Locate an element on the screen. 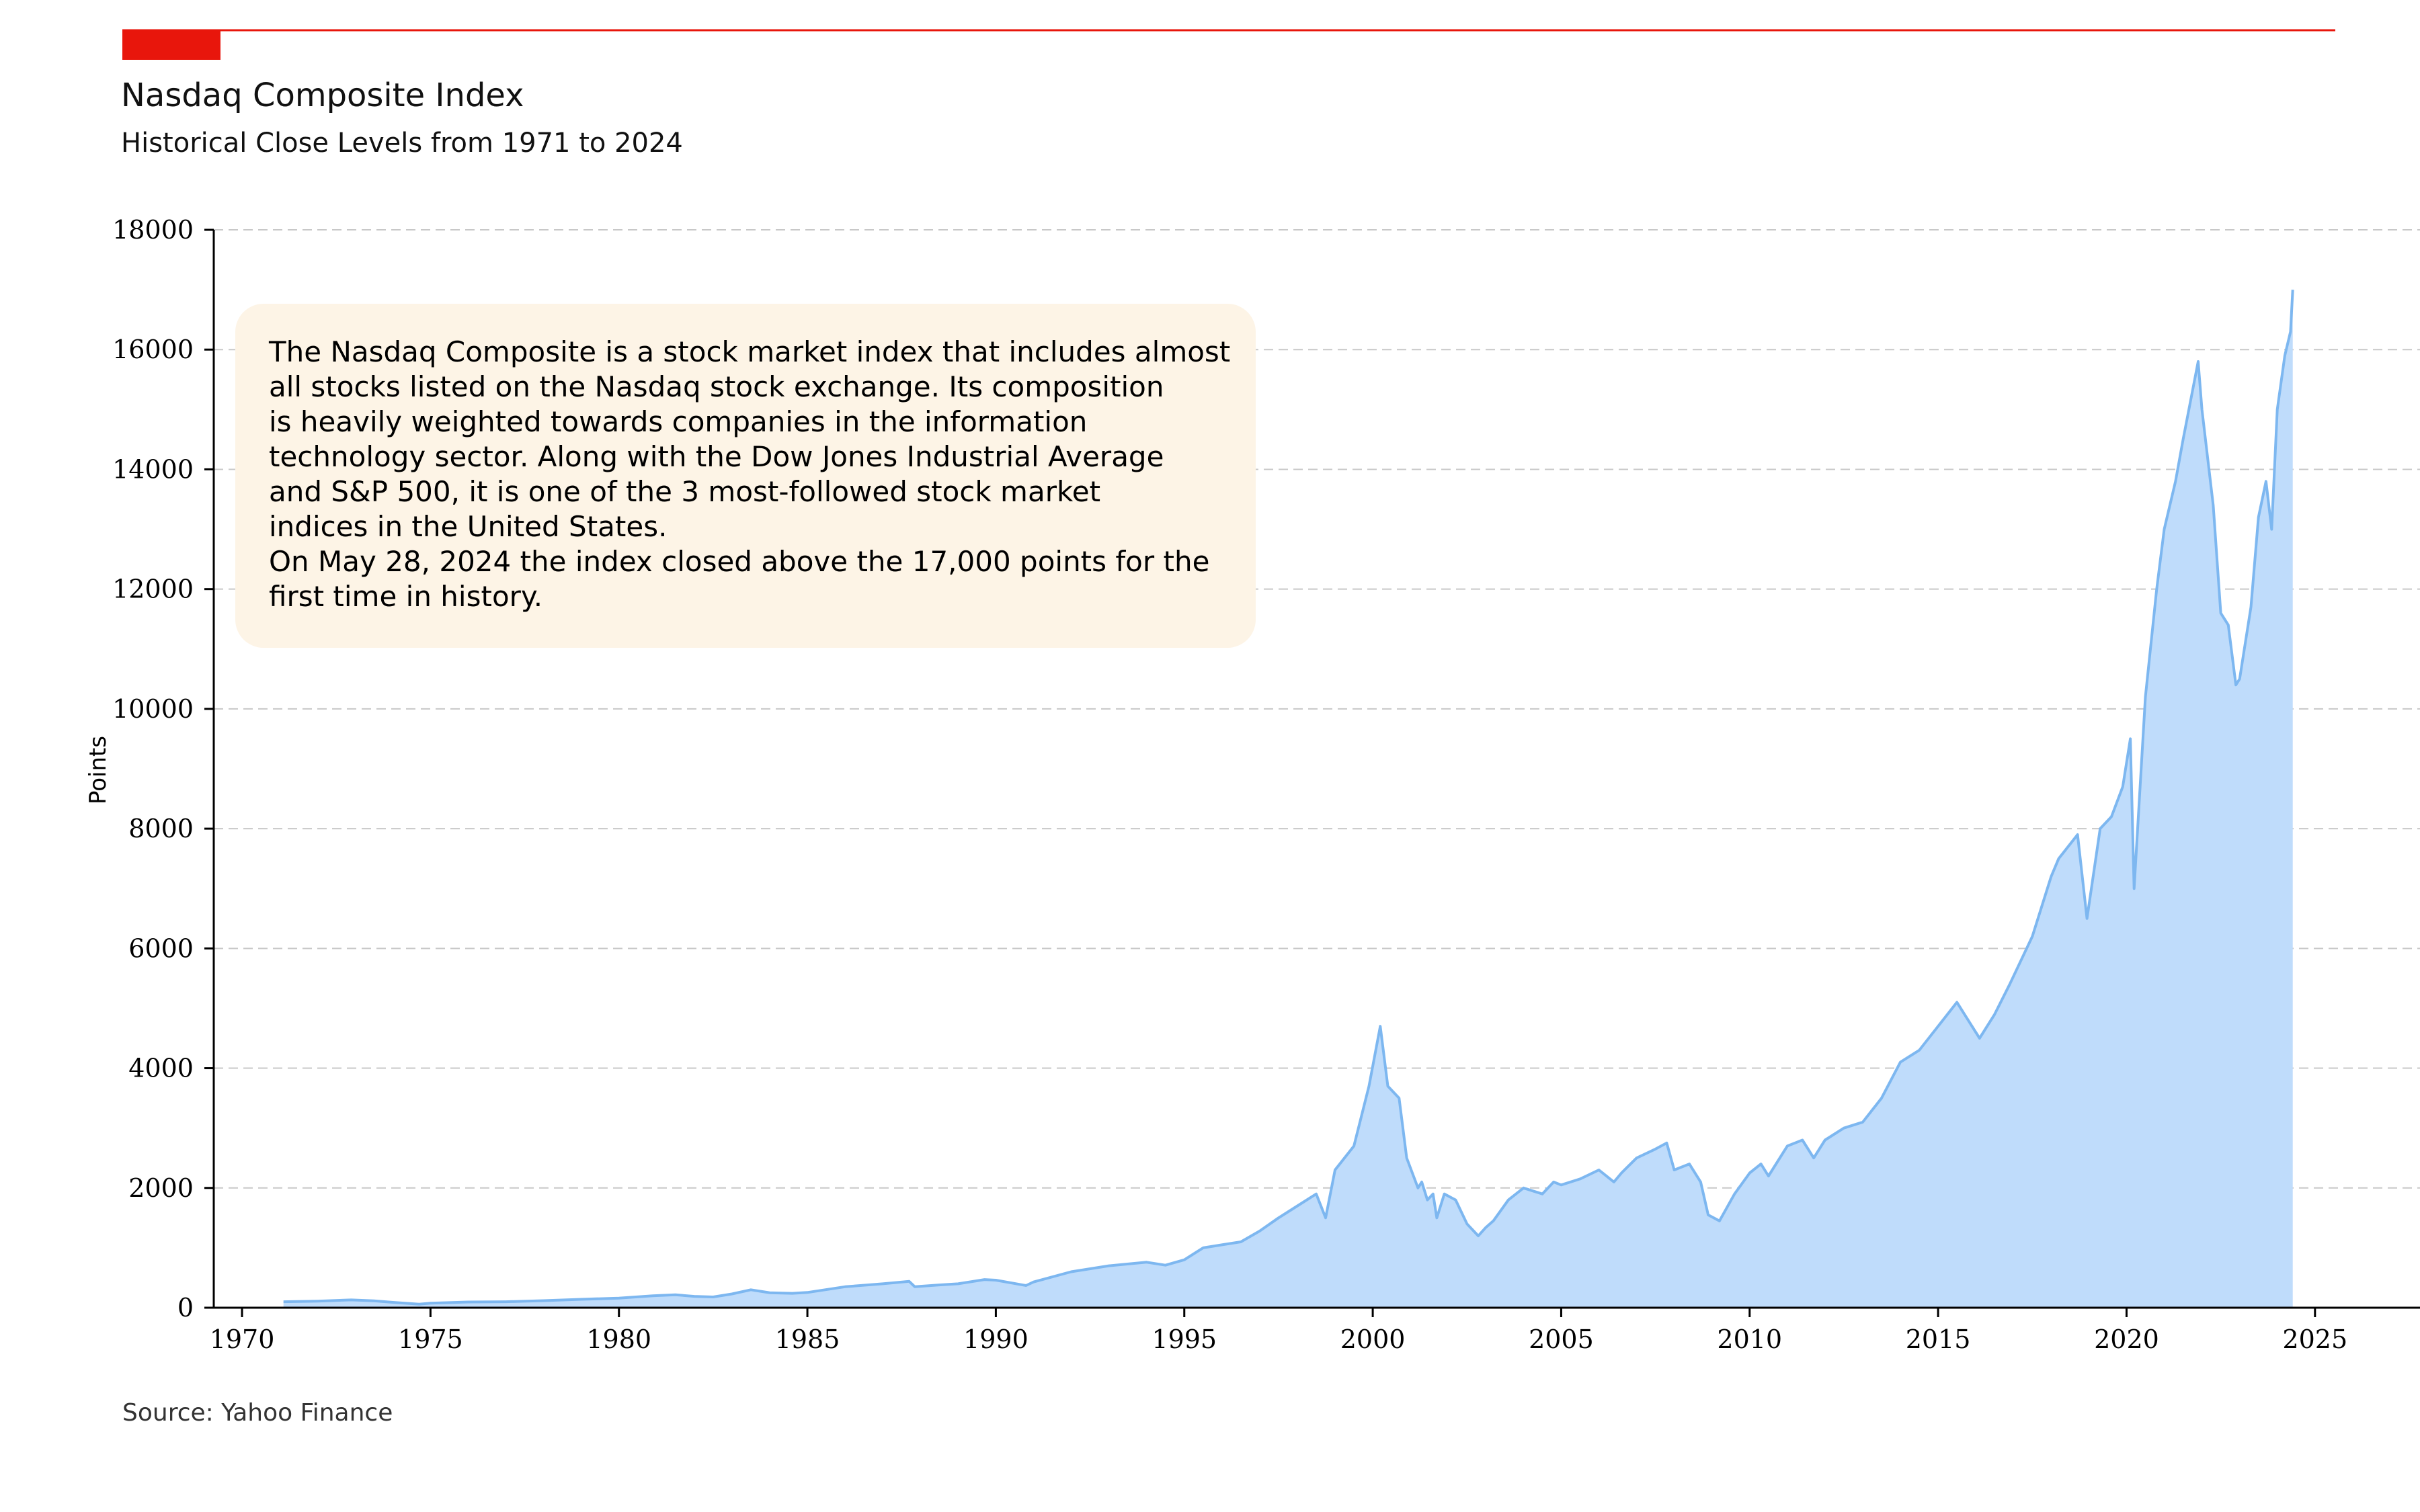  x-tick-label: 2015 is located at coordinates (1939, 1340).